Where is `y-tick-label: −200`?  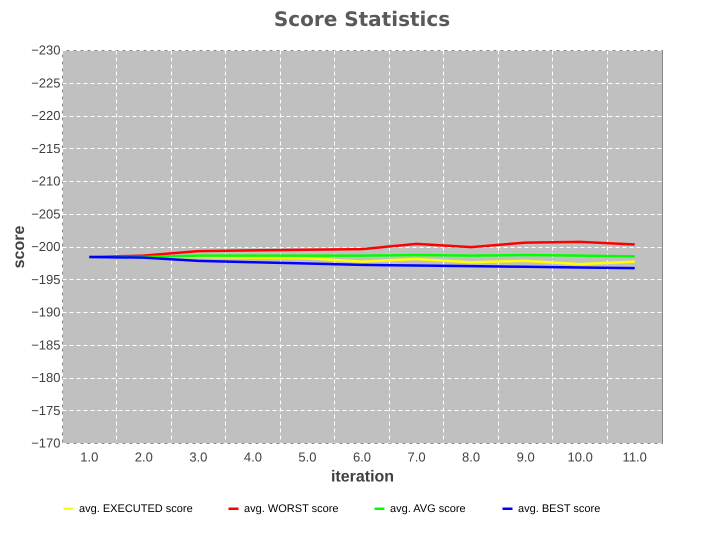 y-tick-label: −200 is located at coordinates (45, 246).